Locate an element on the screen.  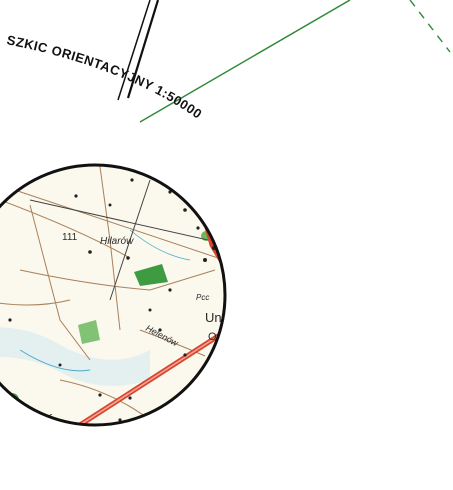
place-label-hilarow-top: Hilarów is located at coordinates (112, 110).